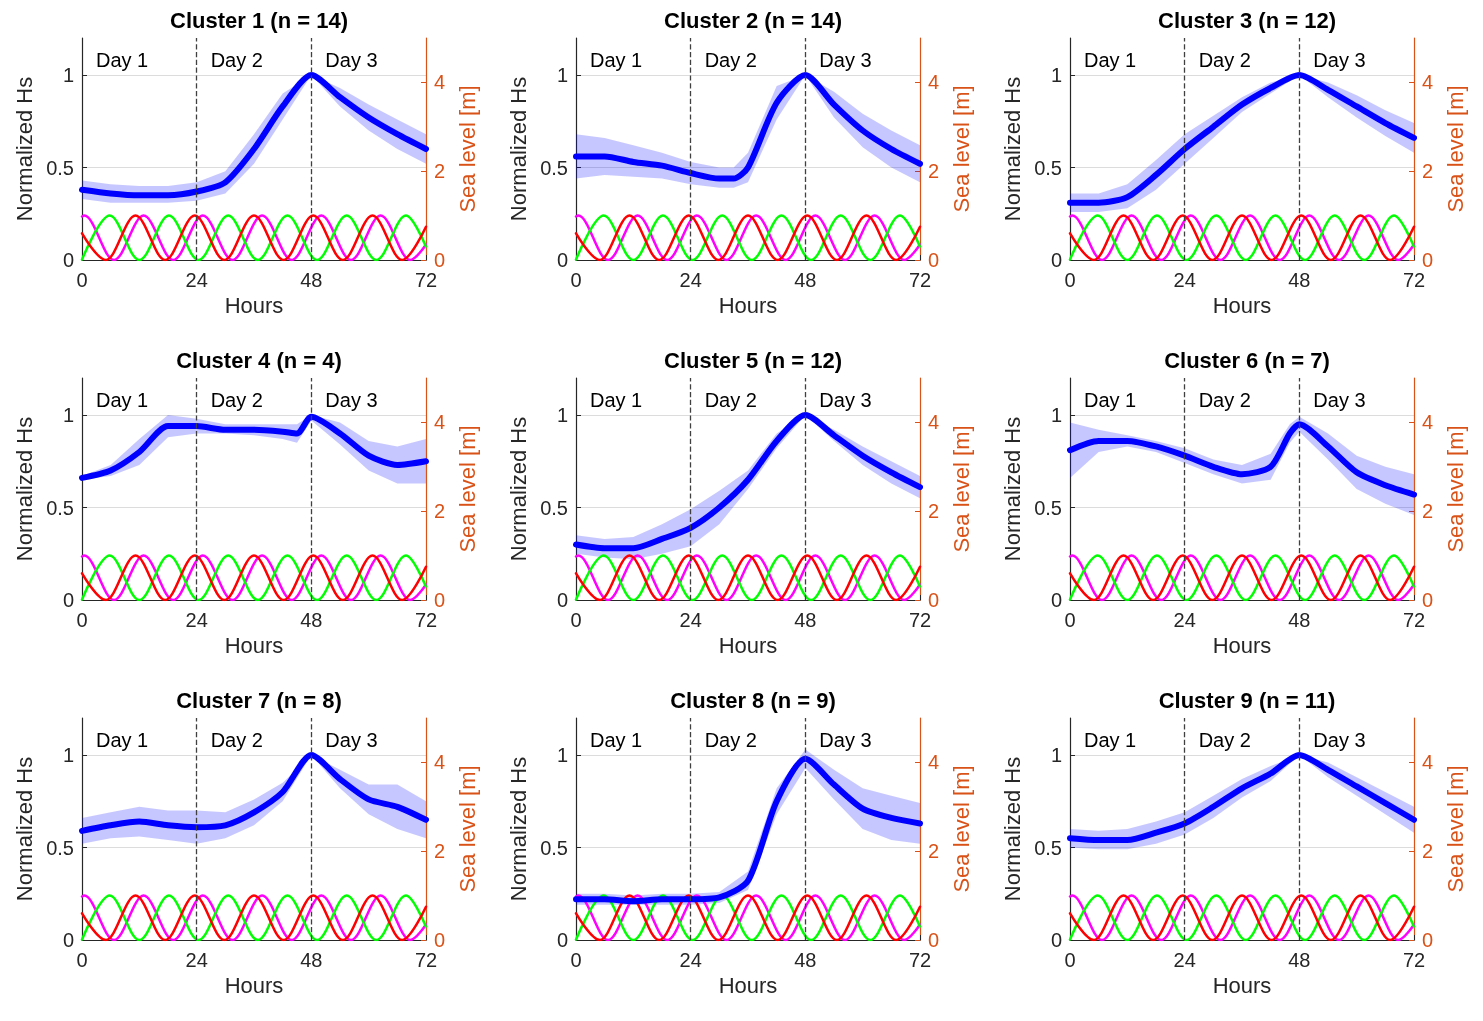 The image size is (1483, 1021). What do you see at coordinates (1247, 360) in the screenshot?
I see `chart-title: Cluster 6 (n = 7)` at bounding box center [1247, 360].